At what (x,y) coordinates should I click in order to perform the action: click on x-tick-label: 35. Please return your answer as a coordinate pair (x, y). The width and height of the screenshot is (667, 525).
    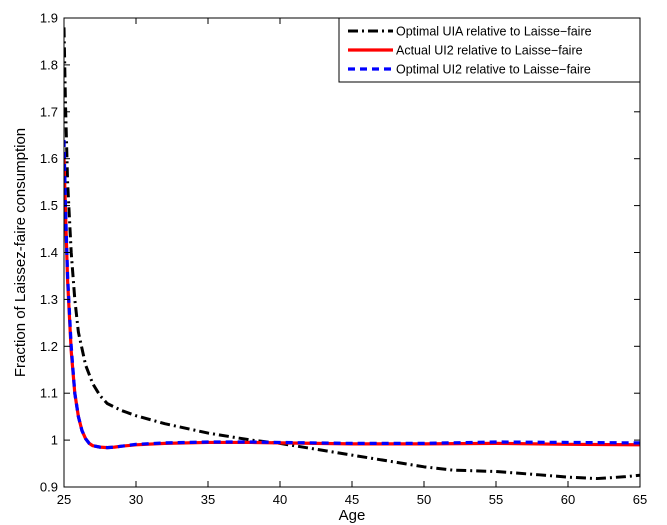
    Looking at the image, I should click on (208, 499).